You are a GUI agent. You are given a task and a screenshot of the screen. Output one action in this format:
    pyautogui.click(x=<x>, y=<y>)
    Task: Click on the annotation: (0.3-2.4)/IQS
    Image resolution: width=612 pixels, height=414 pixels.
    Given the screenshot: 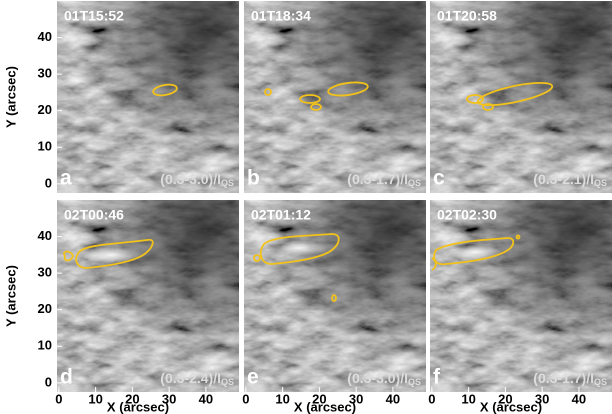 What is the action you would take?
    pyautogui.click(x=197, y=379)
    